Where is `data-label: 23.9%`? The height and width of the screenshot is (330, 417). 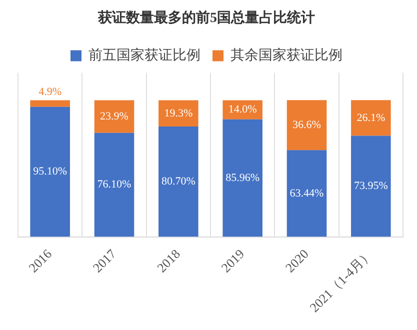 data-label: 23.9% is located at coordinates (114, 116).